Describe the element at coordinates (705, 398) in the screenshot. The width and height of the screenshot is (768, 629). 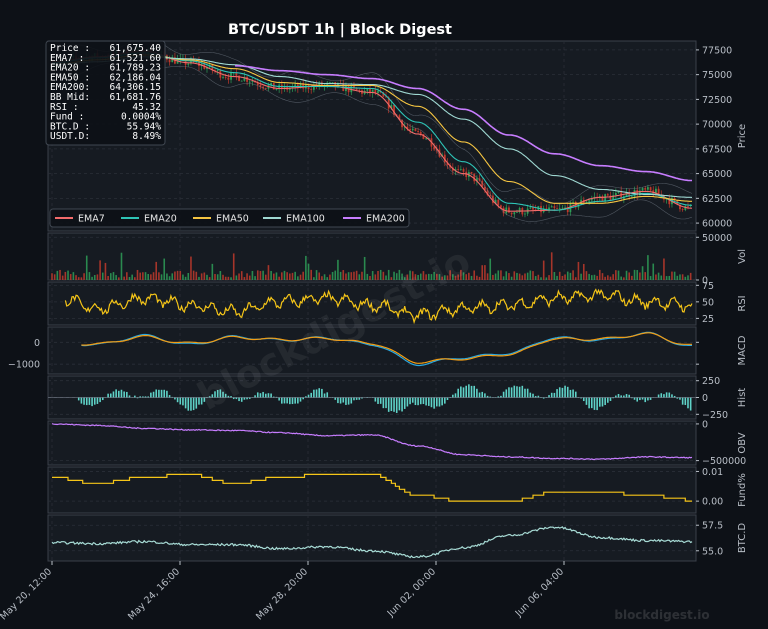
I see `y-tick-label: 0` at that location.